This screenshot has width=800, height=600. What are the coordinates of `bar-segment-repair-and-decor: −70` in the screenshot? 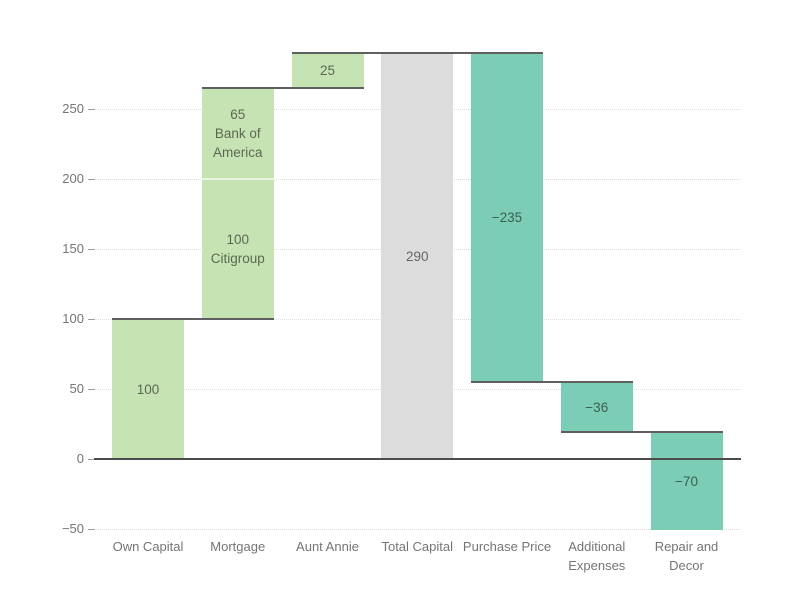 It's located at (686, 481).